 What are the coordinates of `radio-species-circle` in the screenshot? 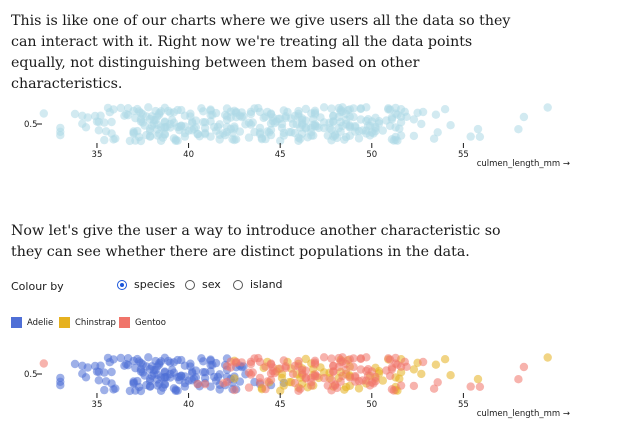 It's located at (122, 284).